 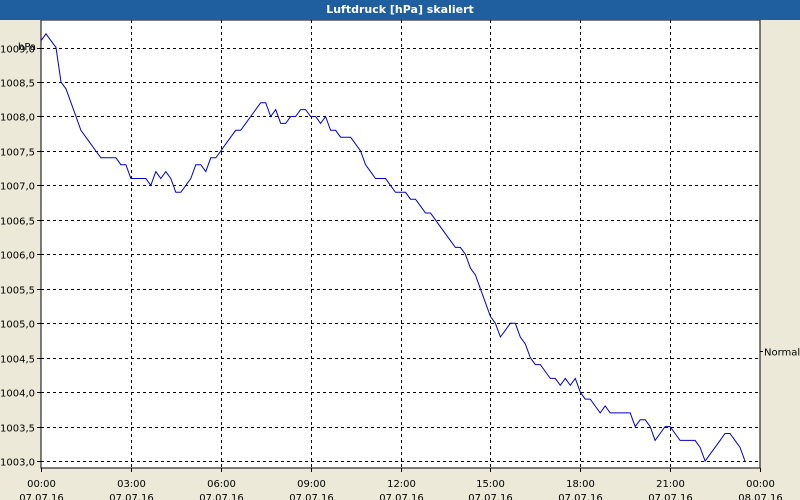 What do you see at coordinates (17, 291) in the screenshot?
I see `y-tick-label: 1005,5` at bounding box center [17, 291].